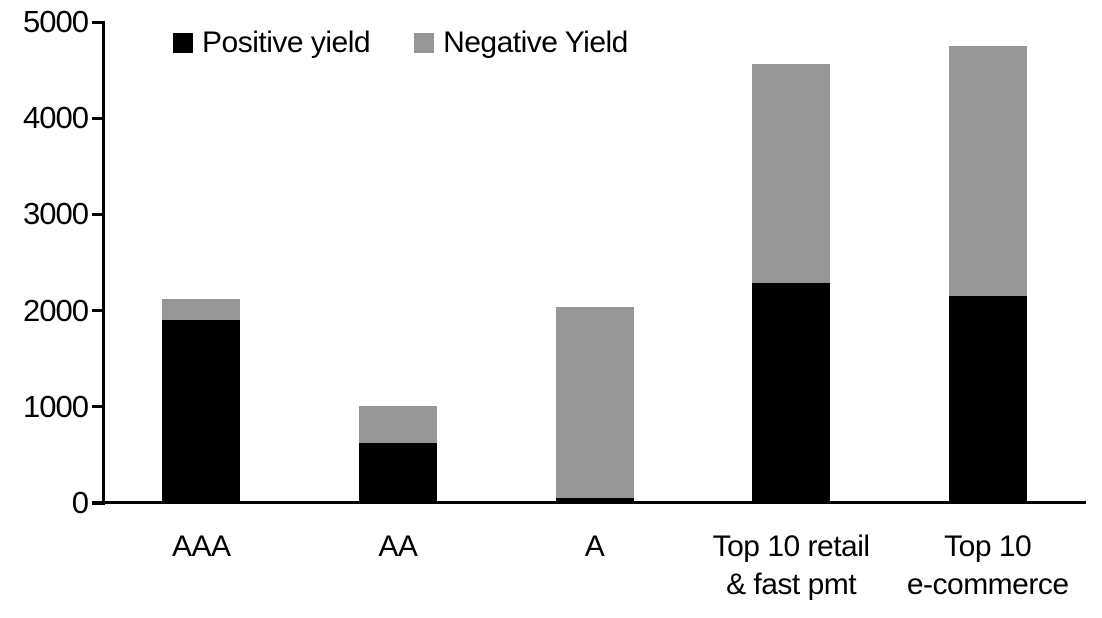 The image size is (1102, 618). What do you see at coordinates (424, 43) in the screenshot?
I see `negative-yield-swatch-icon` at bounding box center [424, 43].